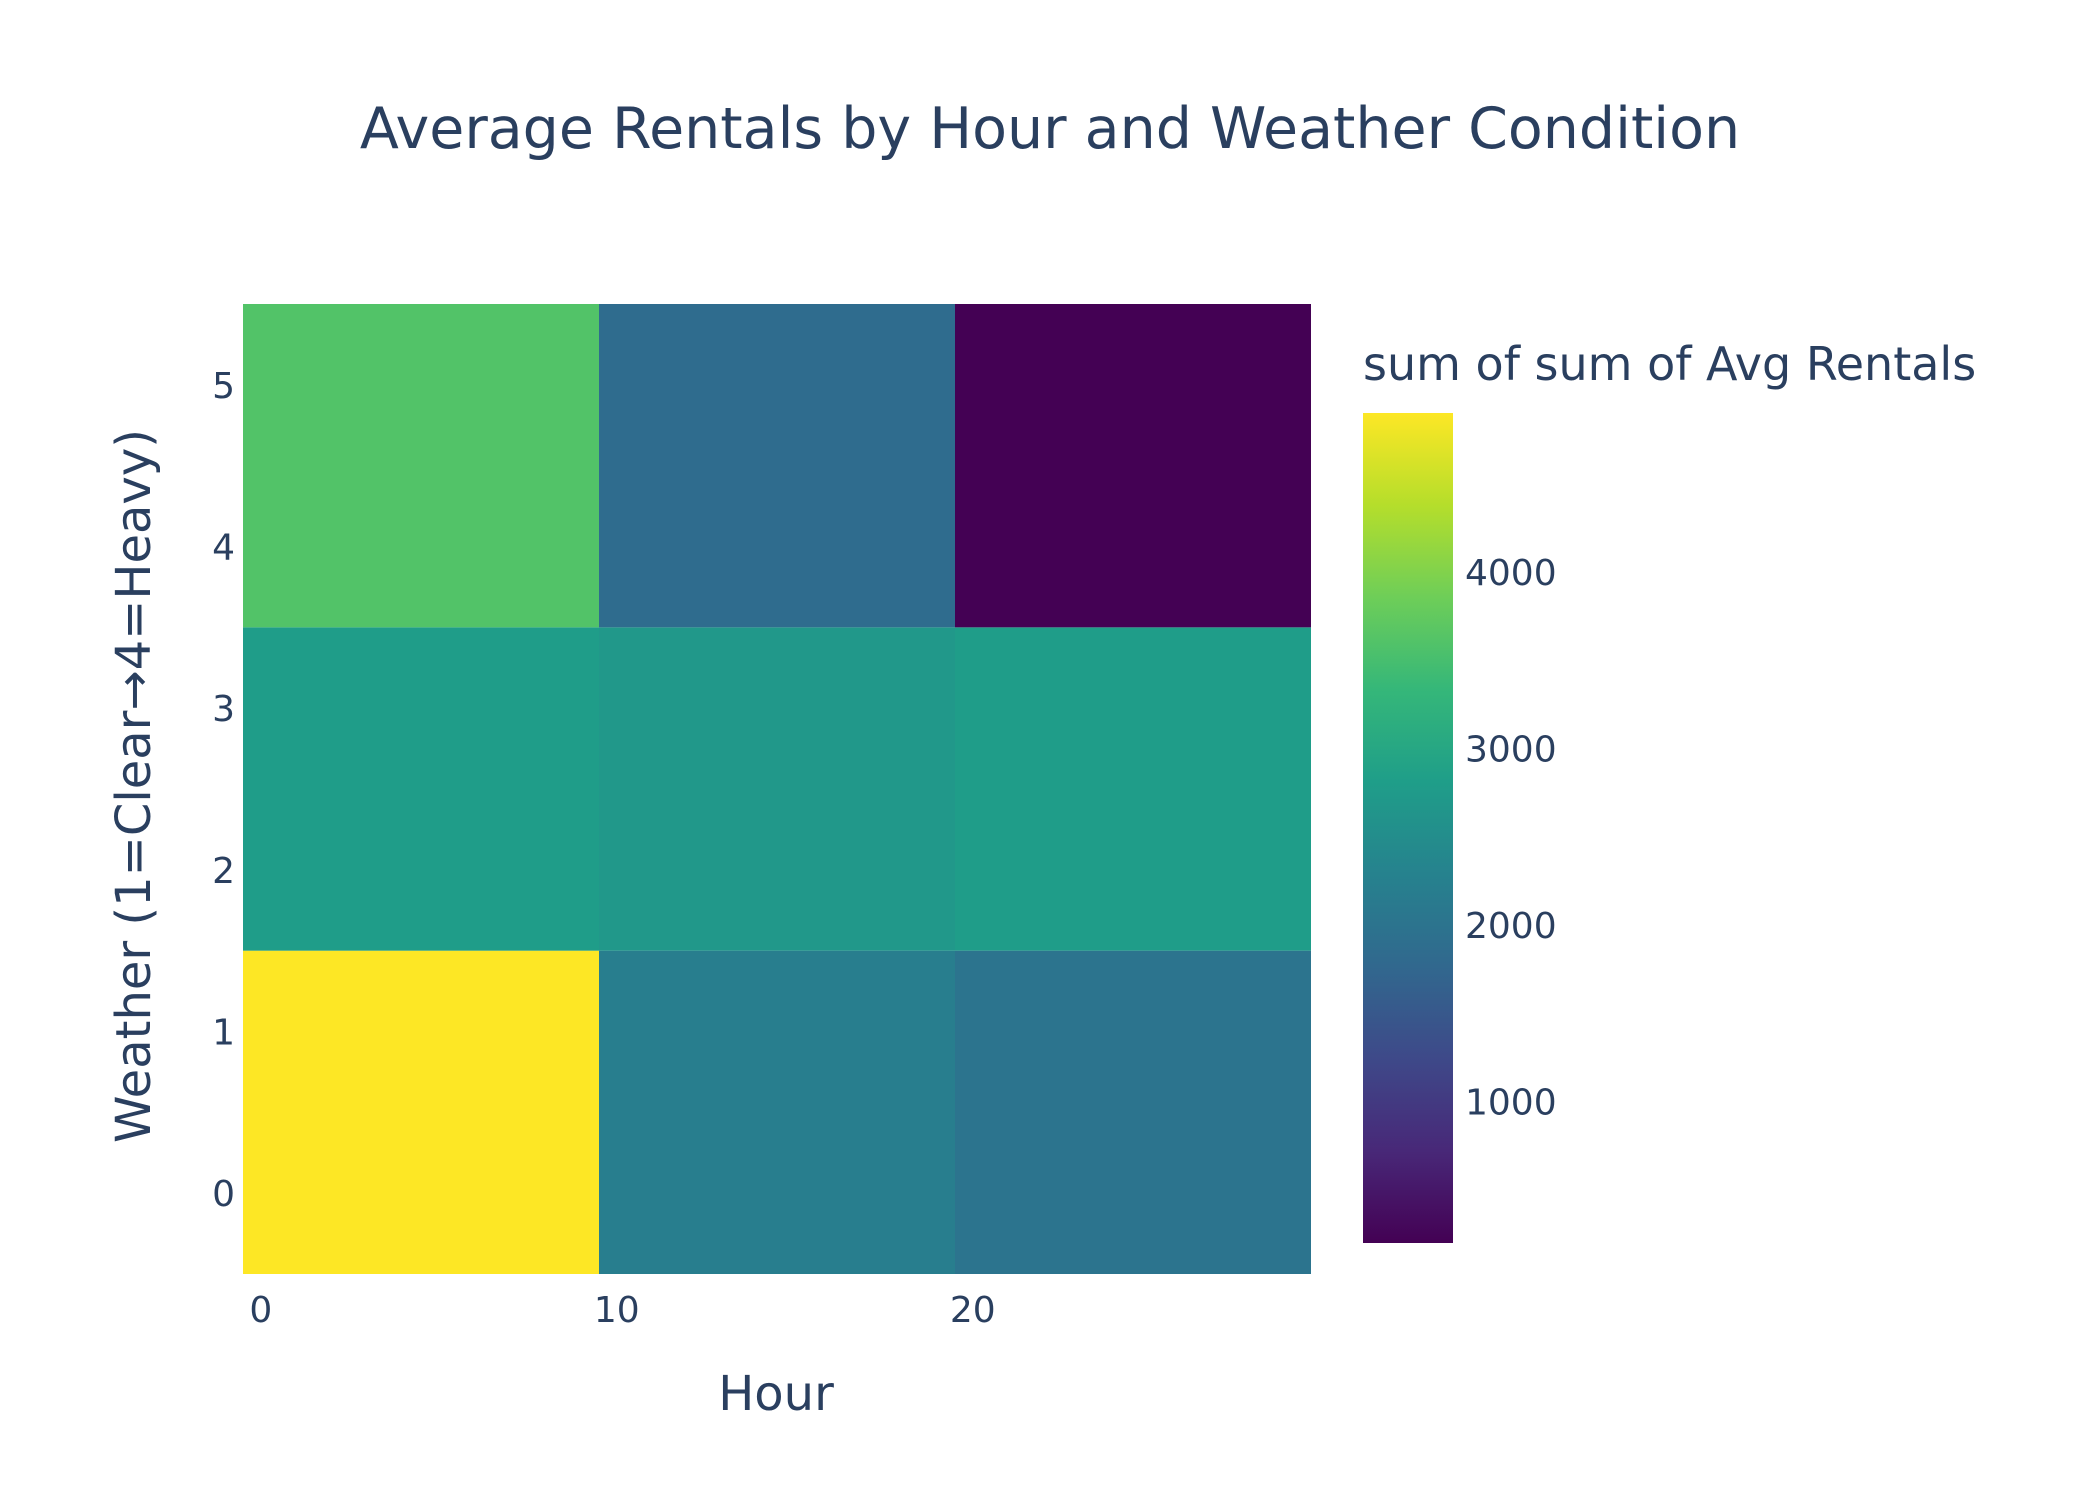 The width and height of the screenshot is (2100, 1500). Describe the element at coordinates (1511, 573) in the screenshot. I see `colorbar-tick-label: 4000` at that location.